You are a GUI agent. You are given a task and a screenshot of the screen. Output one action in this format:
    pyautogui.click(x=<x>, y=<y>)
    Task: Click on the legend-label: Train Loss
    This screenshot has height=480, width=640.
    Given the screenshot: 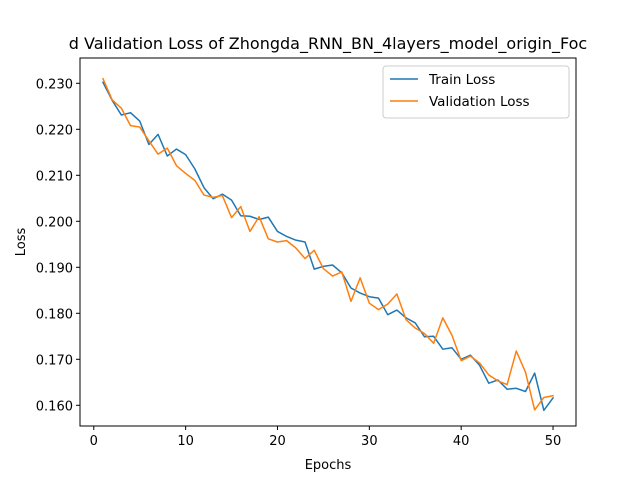 What is the action you would take?
    pyautogui.click(x=461, y=80)
    